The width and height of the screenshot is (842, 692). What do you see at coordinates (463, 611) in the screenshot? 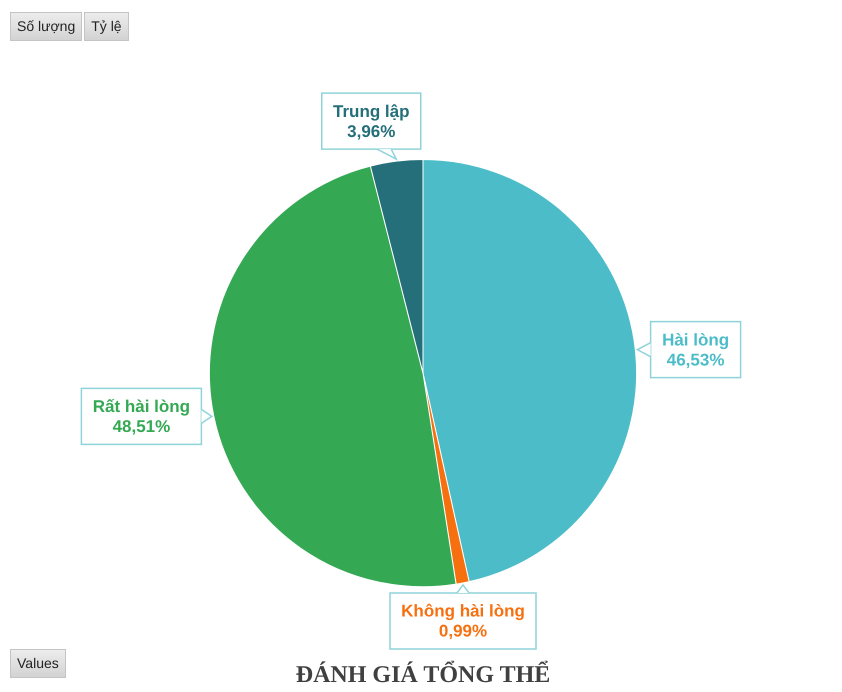
I see `slice-label: Không hài lòng` at bounding box center [463, 611].